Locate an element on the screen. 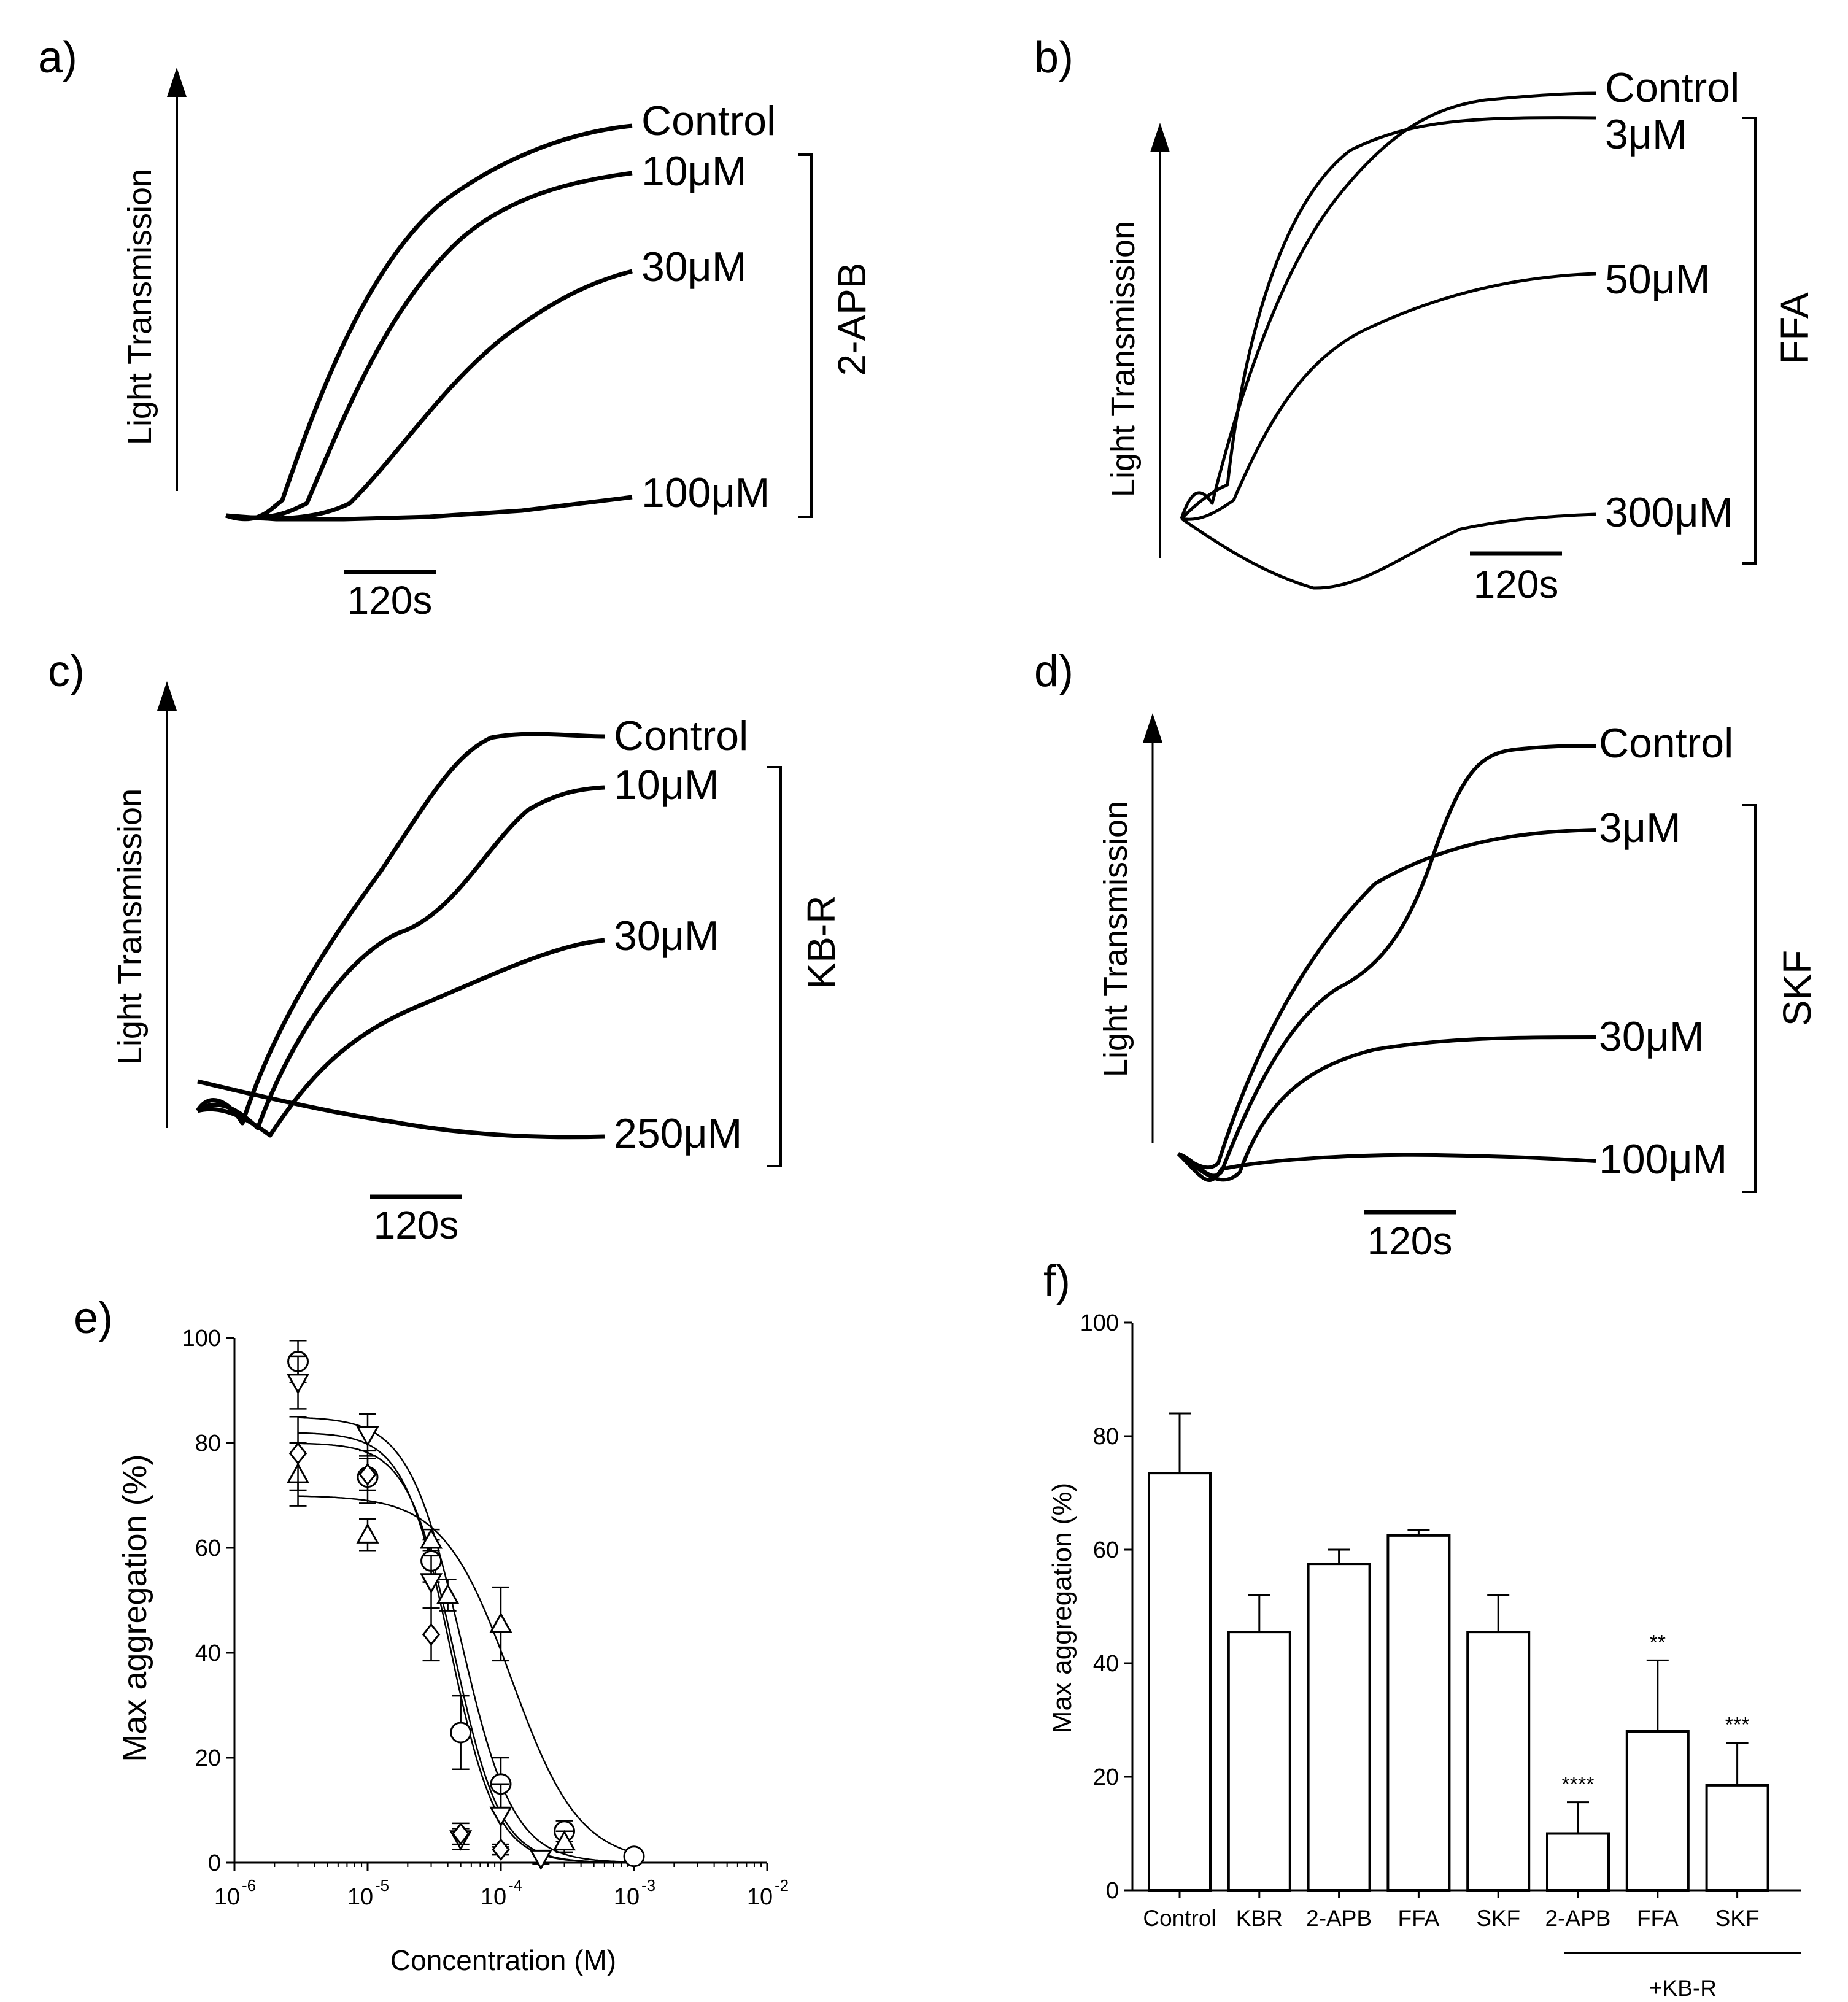 The image size is (1848, 2002). panel-d-scale-label: 120s is located at coordinates (1410, 1241).